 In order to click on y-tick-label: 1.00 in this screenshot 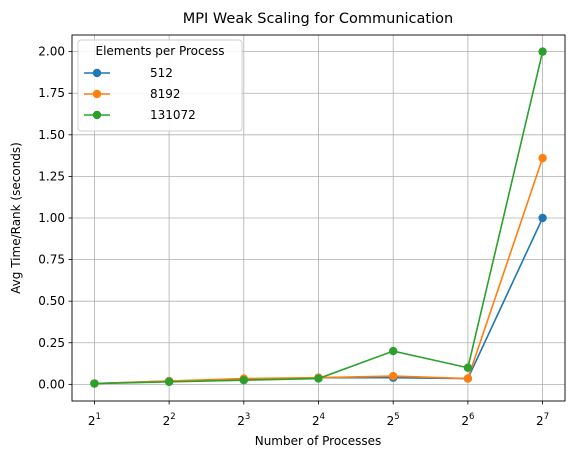, I will do `click(51, 218)`.